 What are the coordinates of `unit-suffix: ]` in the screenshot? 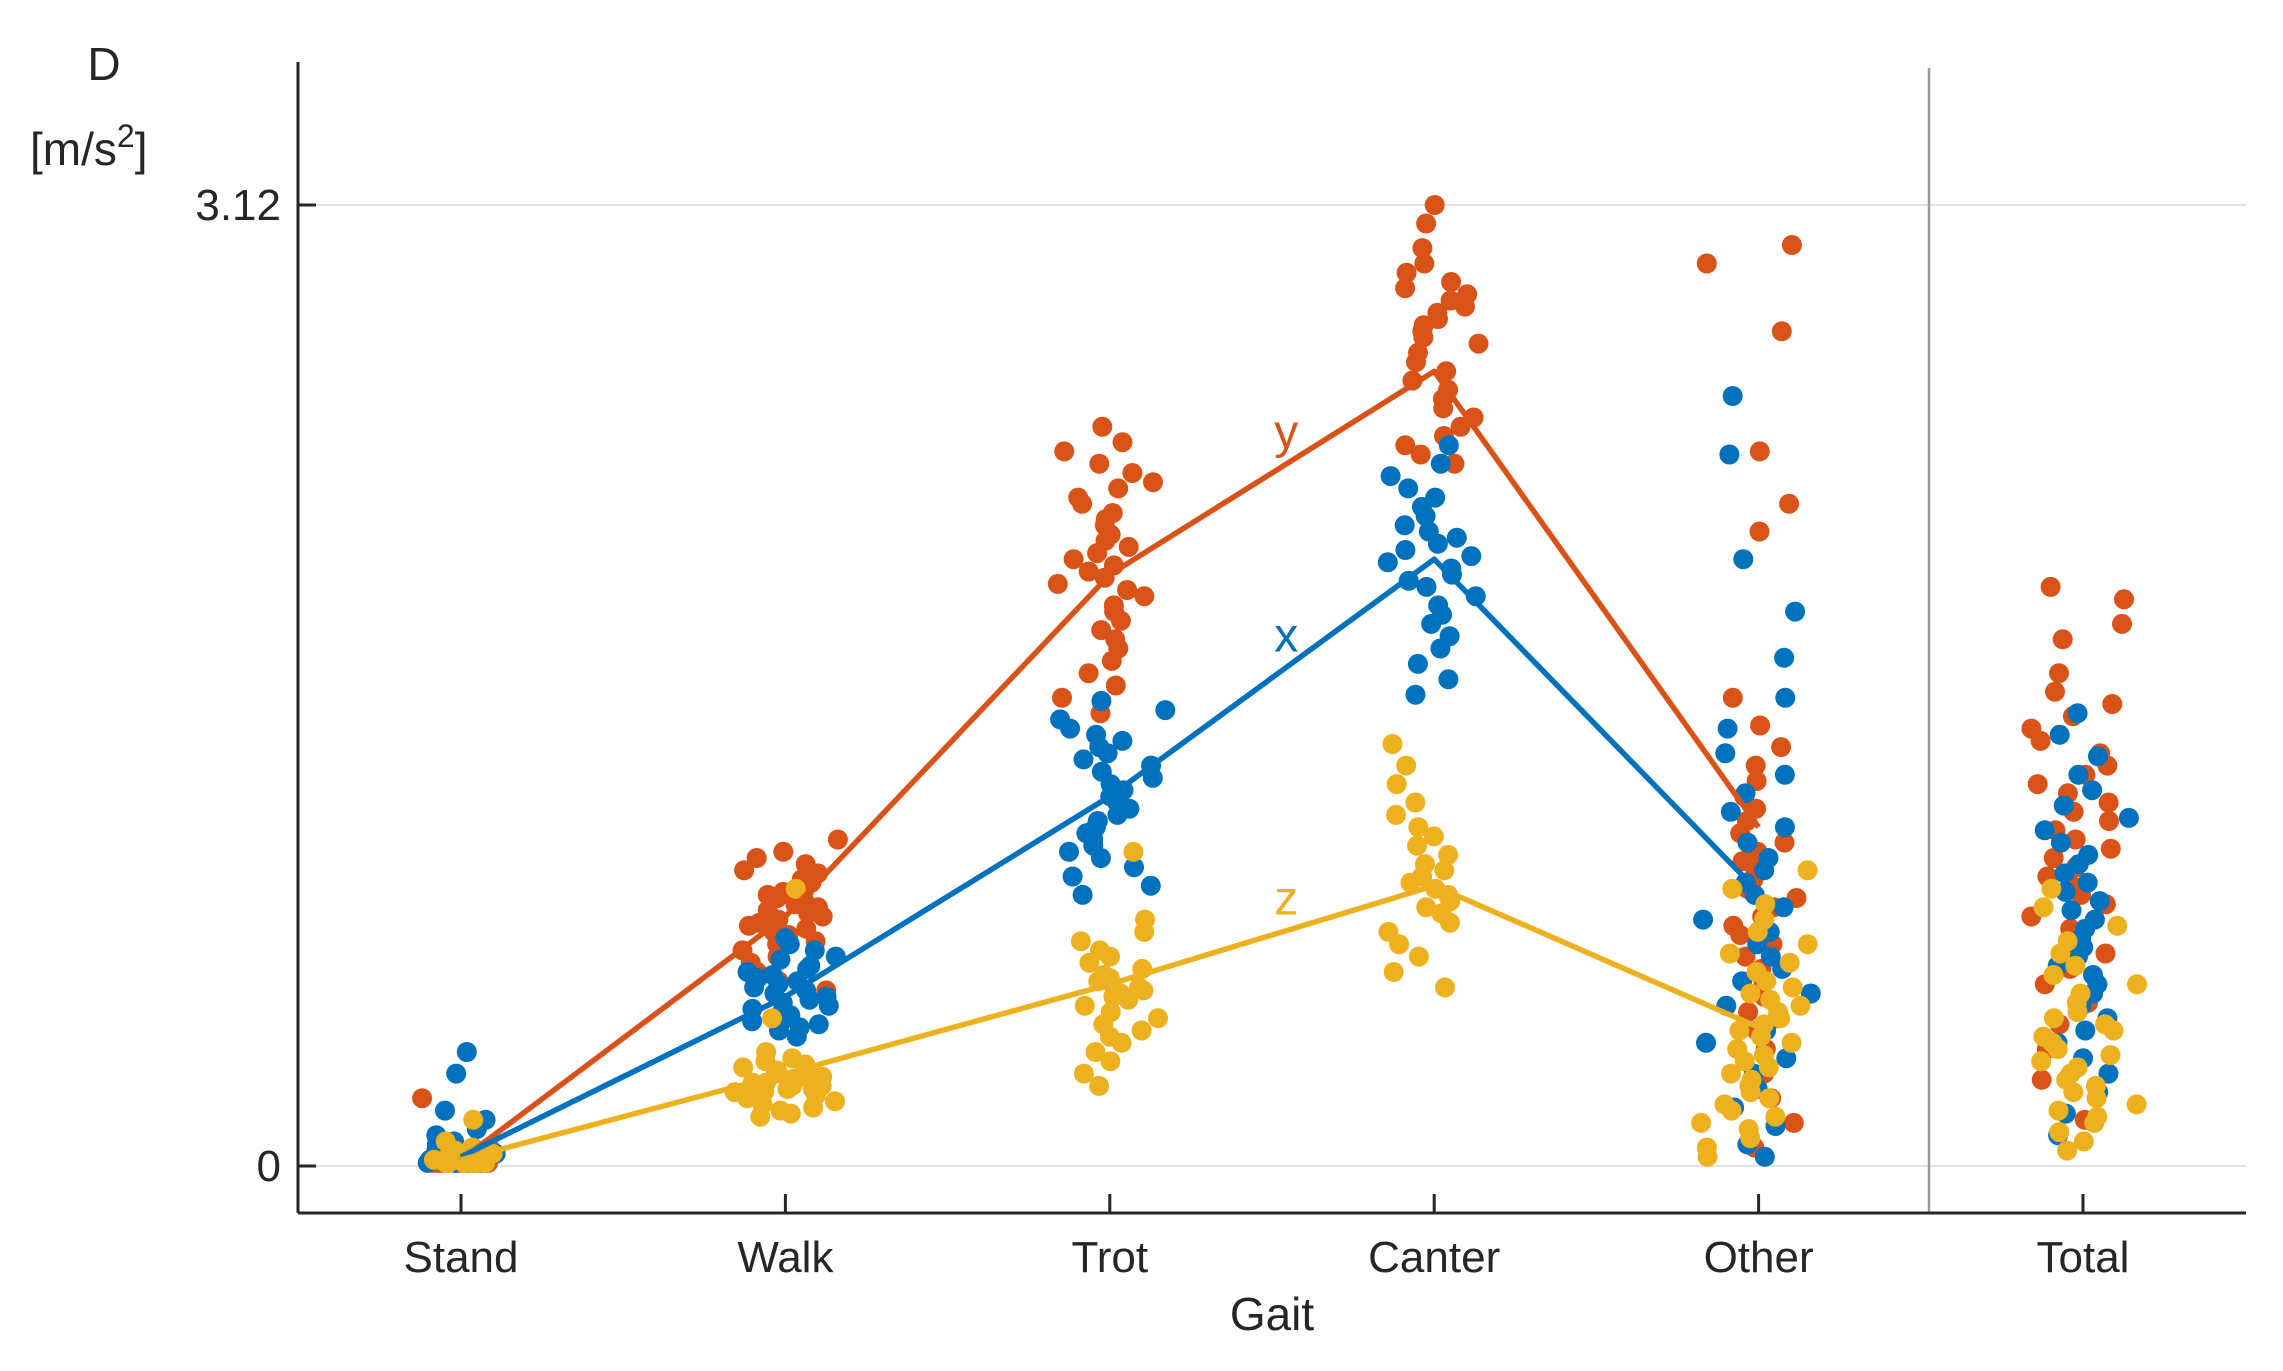 It's located at (141, 149).